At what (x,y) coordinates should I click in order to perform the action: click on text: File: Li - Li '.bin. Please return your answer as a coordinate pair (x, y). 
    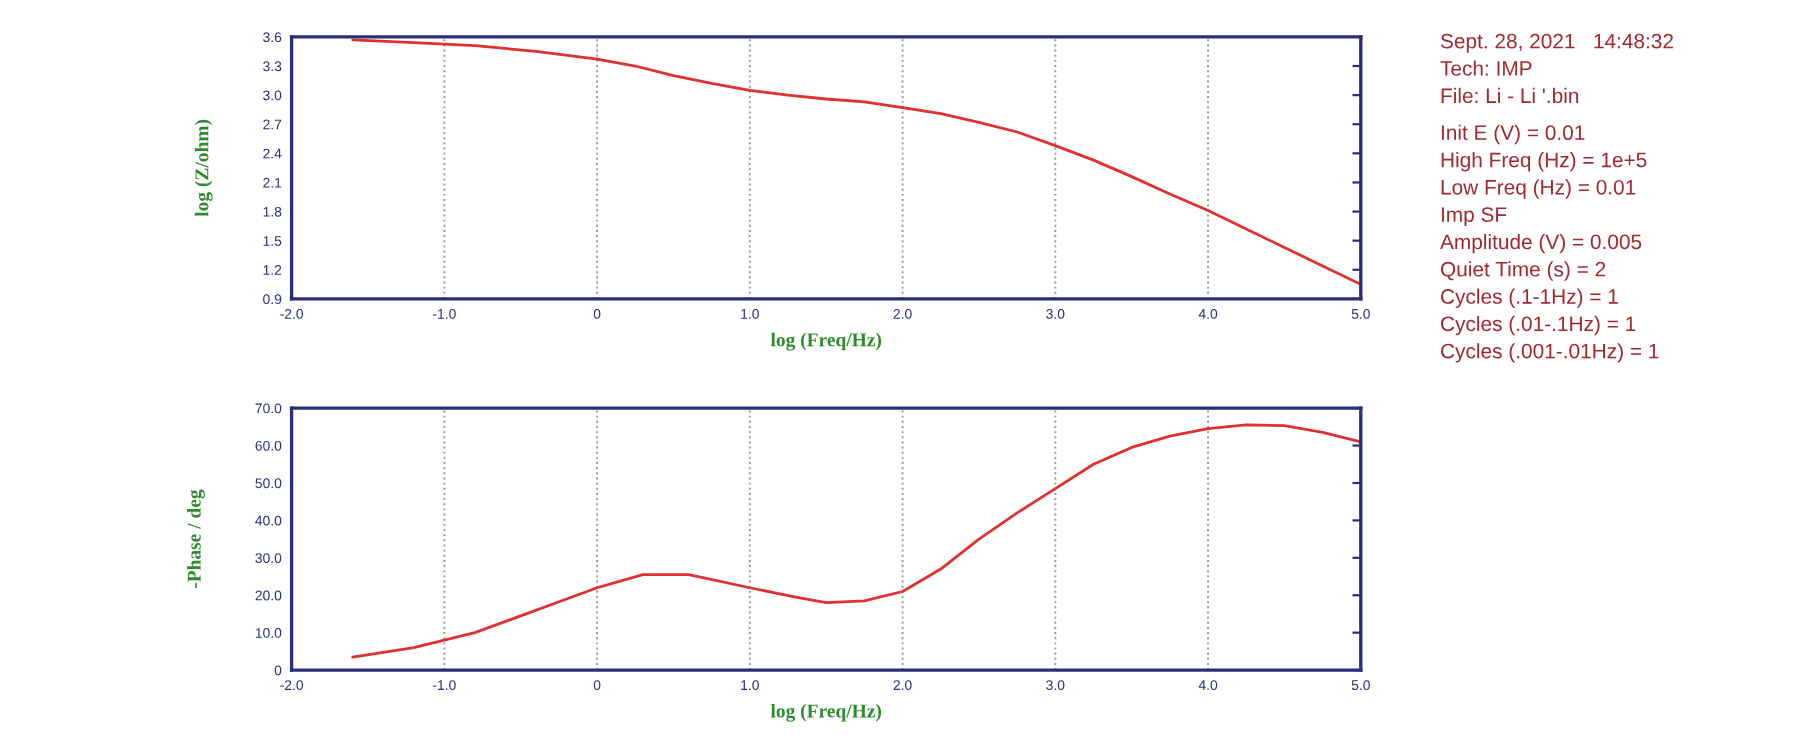
    Looking at the image, I should click on (1510, 95).